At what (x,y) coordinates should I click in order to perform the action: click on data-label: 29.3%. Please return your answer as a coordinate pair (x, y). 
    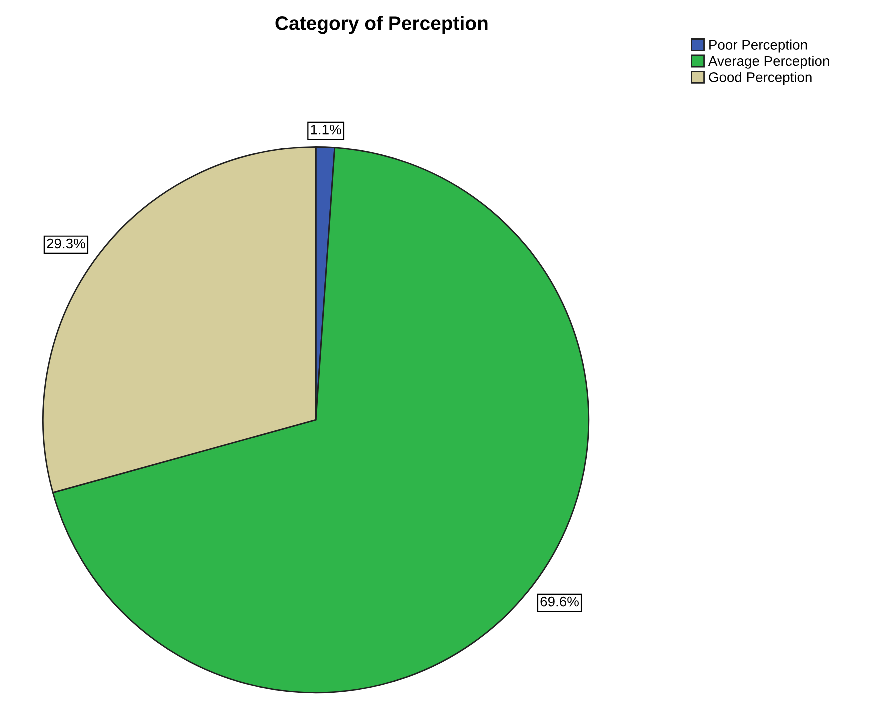
    Looking at the image, I should click on (66, 243).